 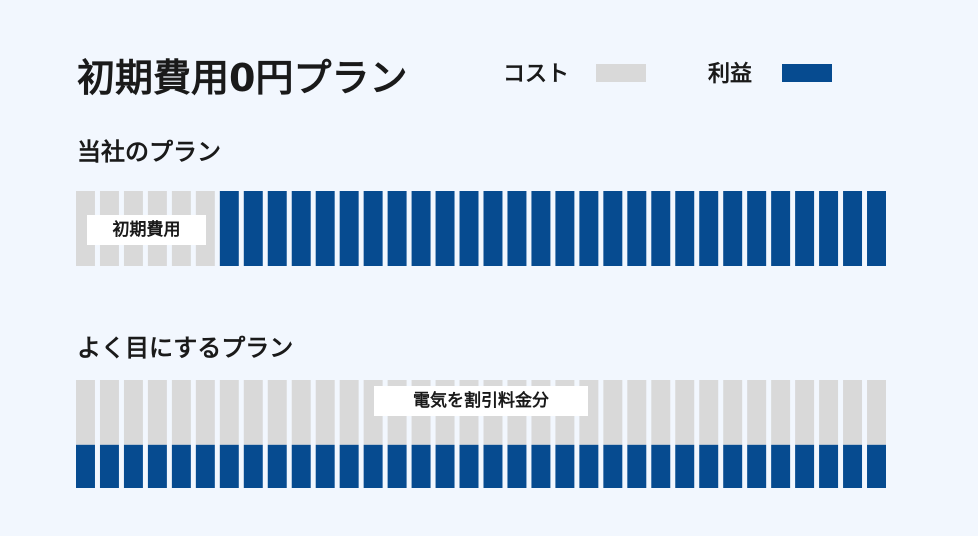 What do you see at coordinates (536, 74) in the screenshot?
I see `legend-cost-label: コスト` at bounding box center [536, 74].